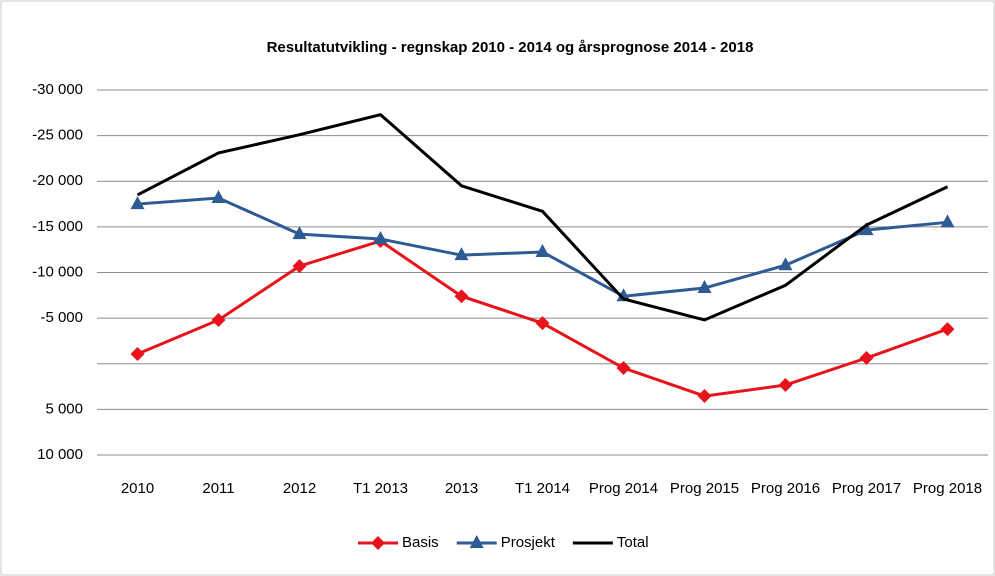 The height and width of the screenshot is (576, 995). What do you see at coordinates (57, 271) in the screenshot?
I see `y-tick-label: -10 000` at bounding box center [57, 271].